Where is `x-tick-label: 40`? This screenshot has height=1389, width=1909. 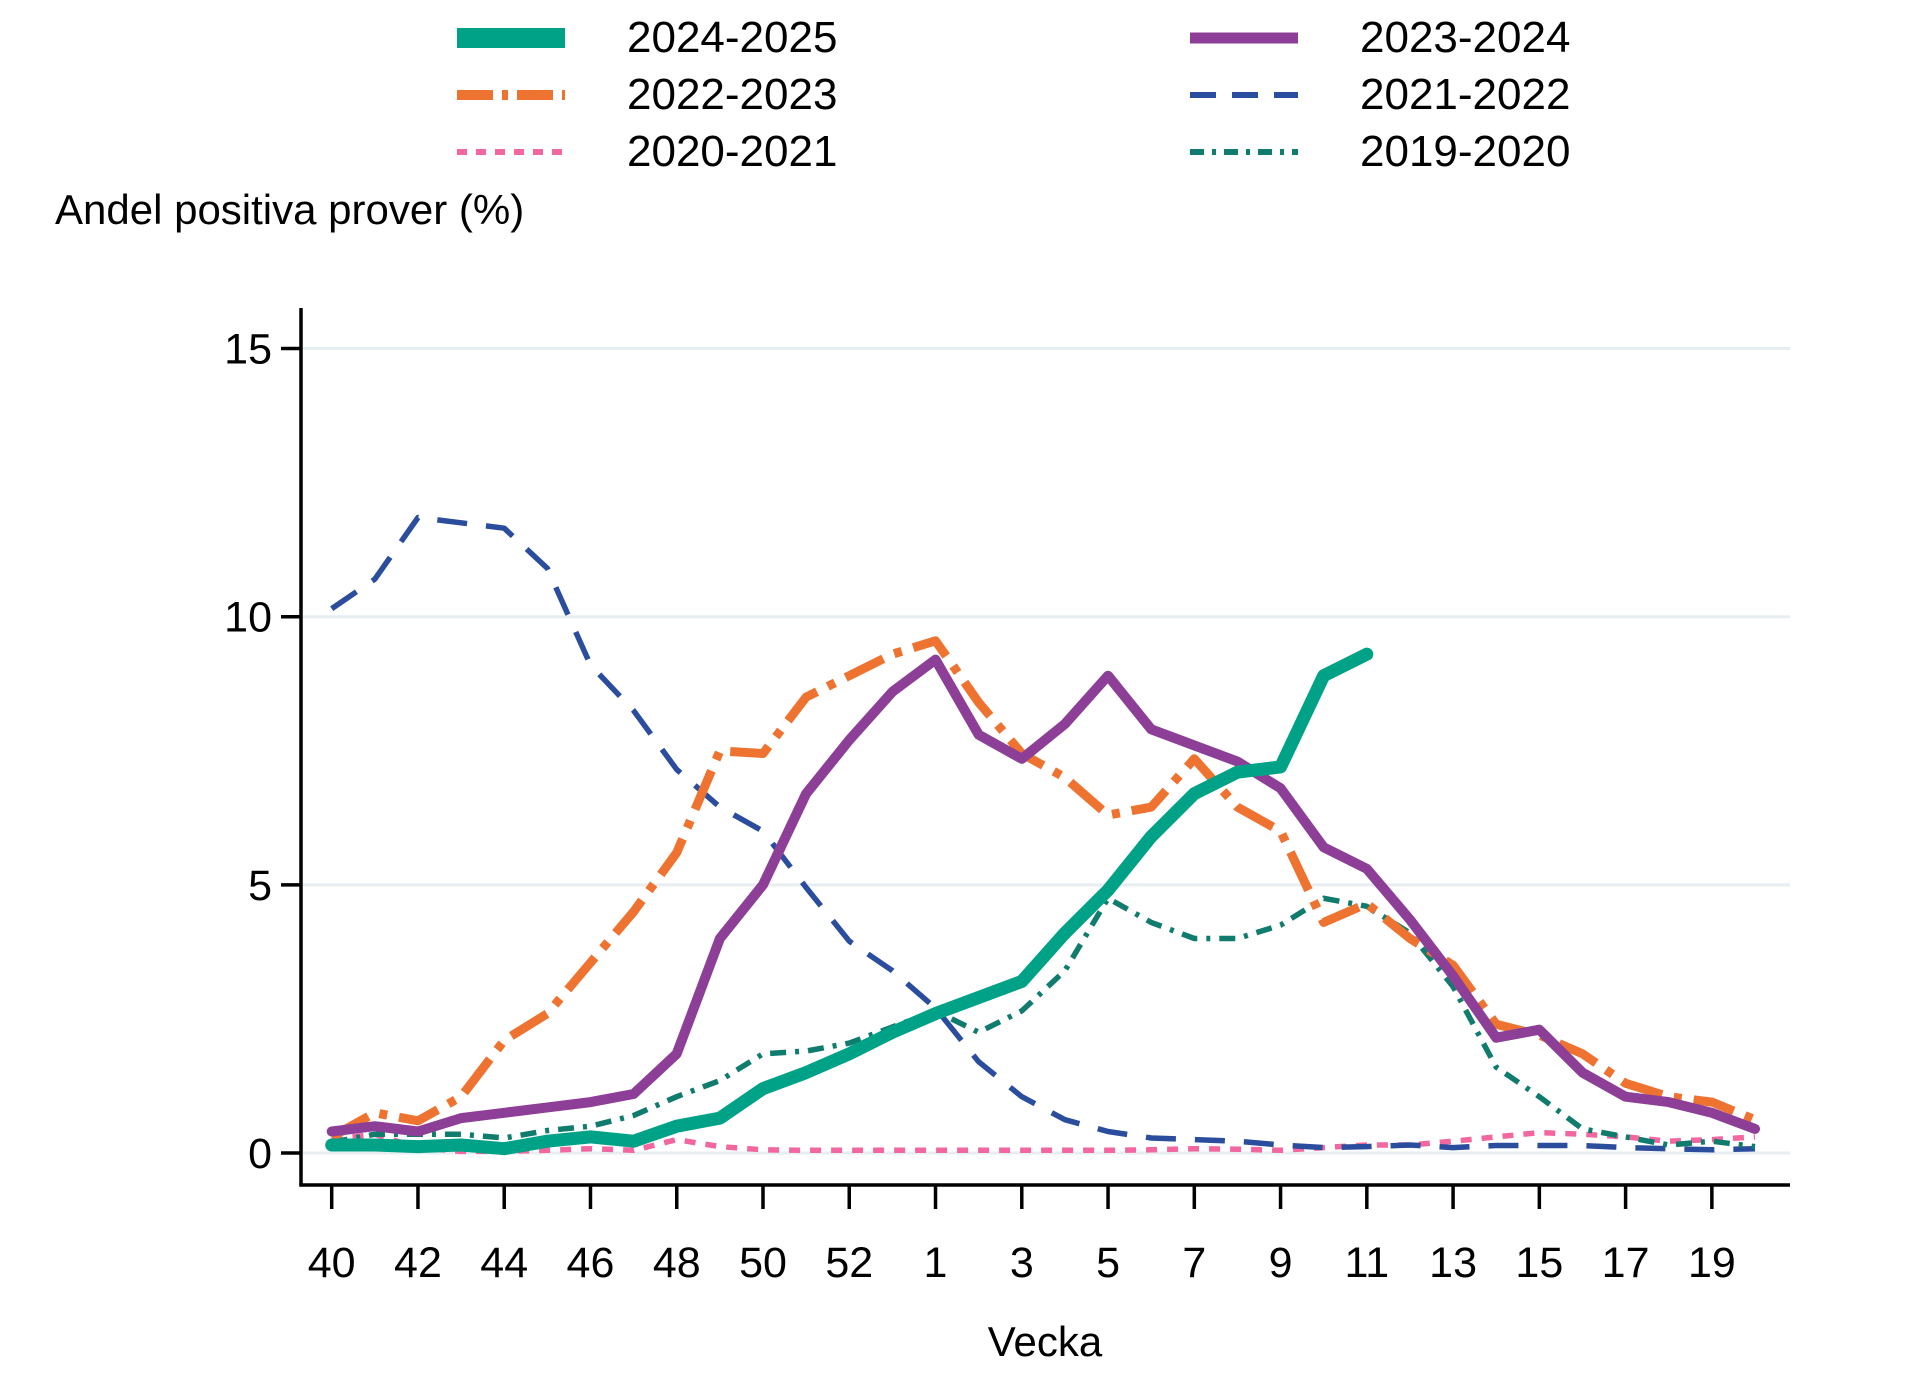
x-tick-label: 40 is located at coordinates (332, 1263).